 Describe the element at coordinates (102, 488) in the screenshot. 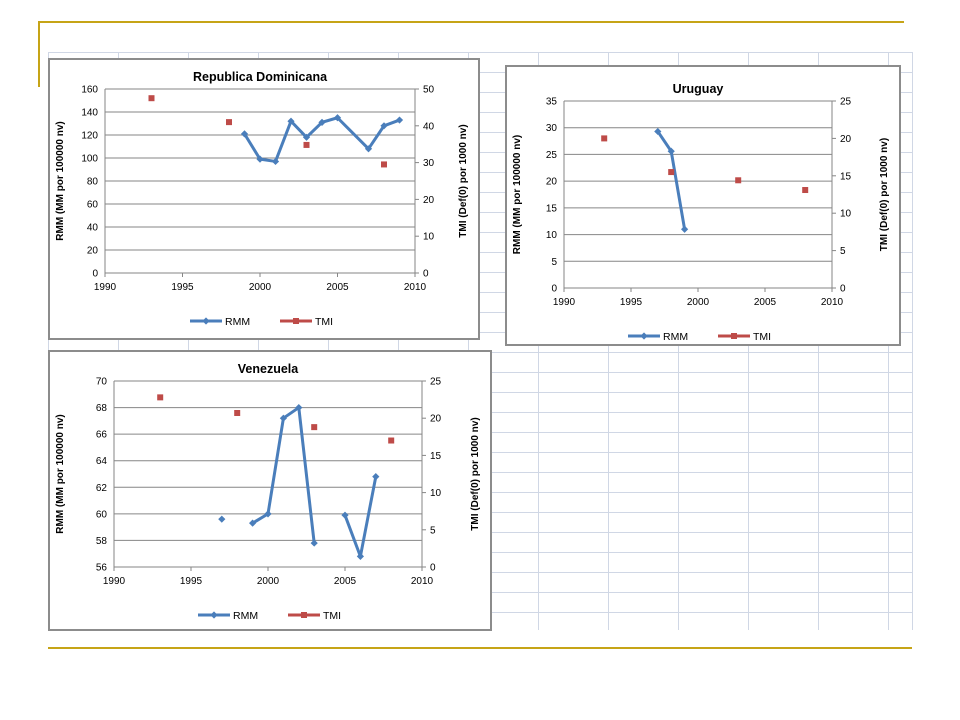

I see `y-tick-label: 62` at that location.